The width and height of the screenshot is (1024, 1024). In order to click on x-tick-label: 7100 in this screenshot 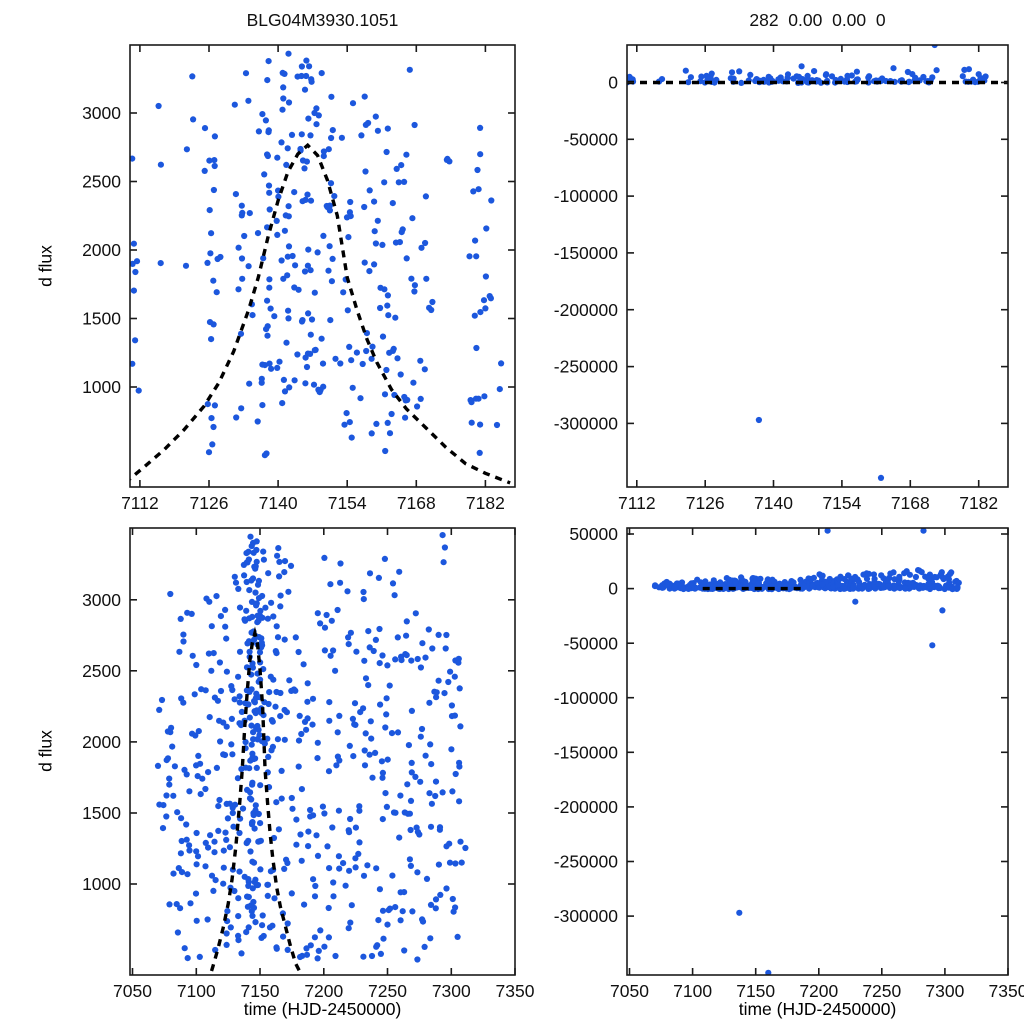, I will do `click(196, 991)`.